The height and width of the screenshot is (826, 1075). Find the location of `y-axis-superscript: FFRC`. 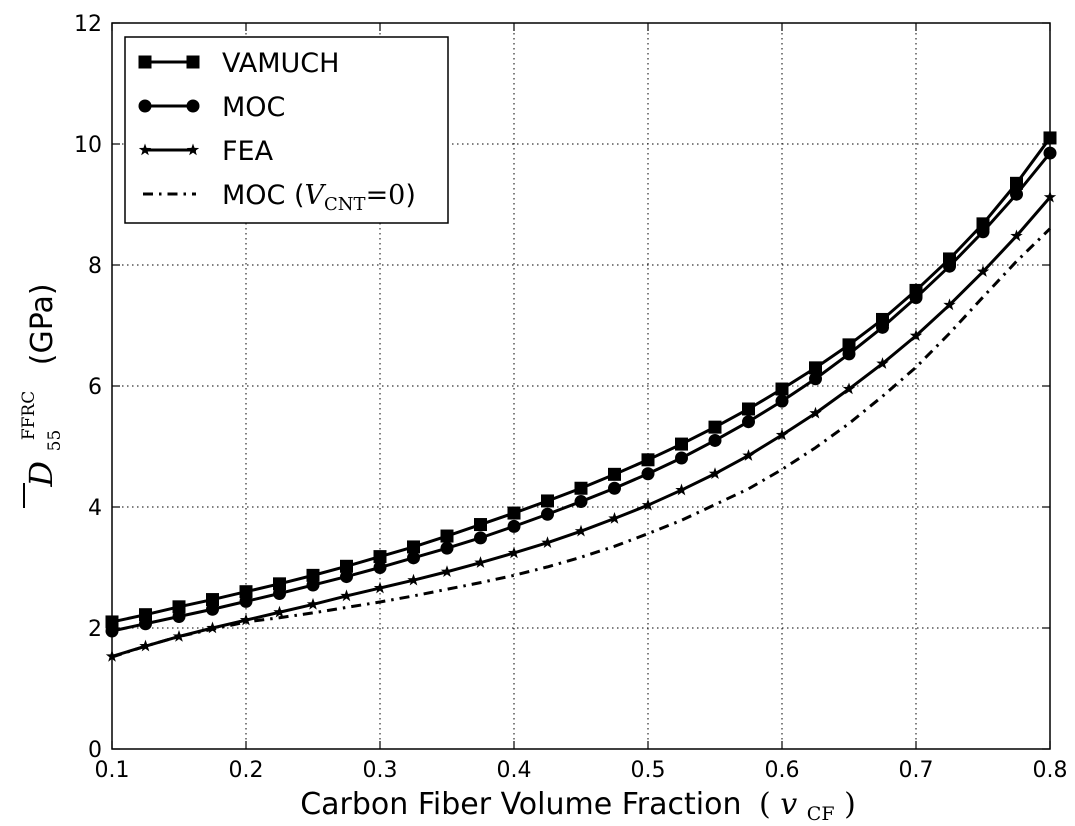

y-axis-superscript: FFRC is located at coordinates (29, 415).